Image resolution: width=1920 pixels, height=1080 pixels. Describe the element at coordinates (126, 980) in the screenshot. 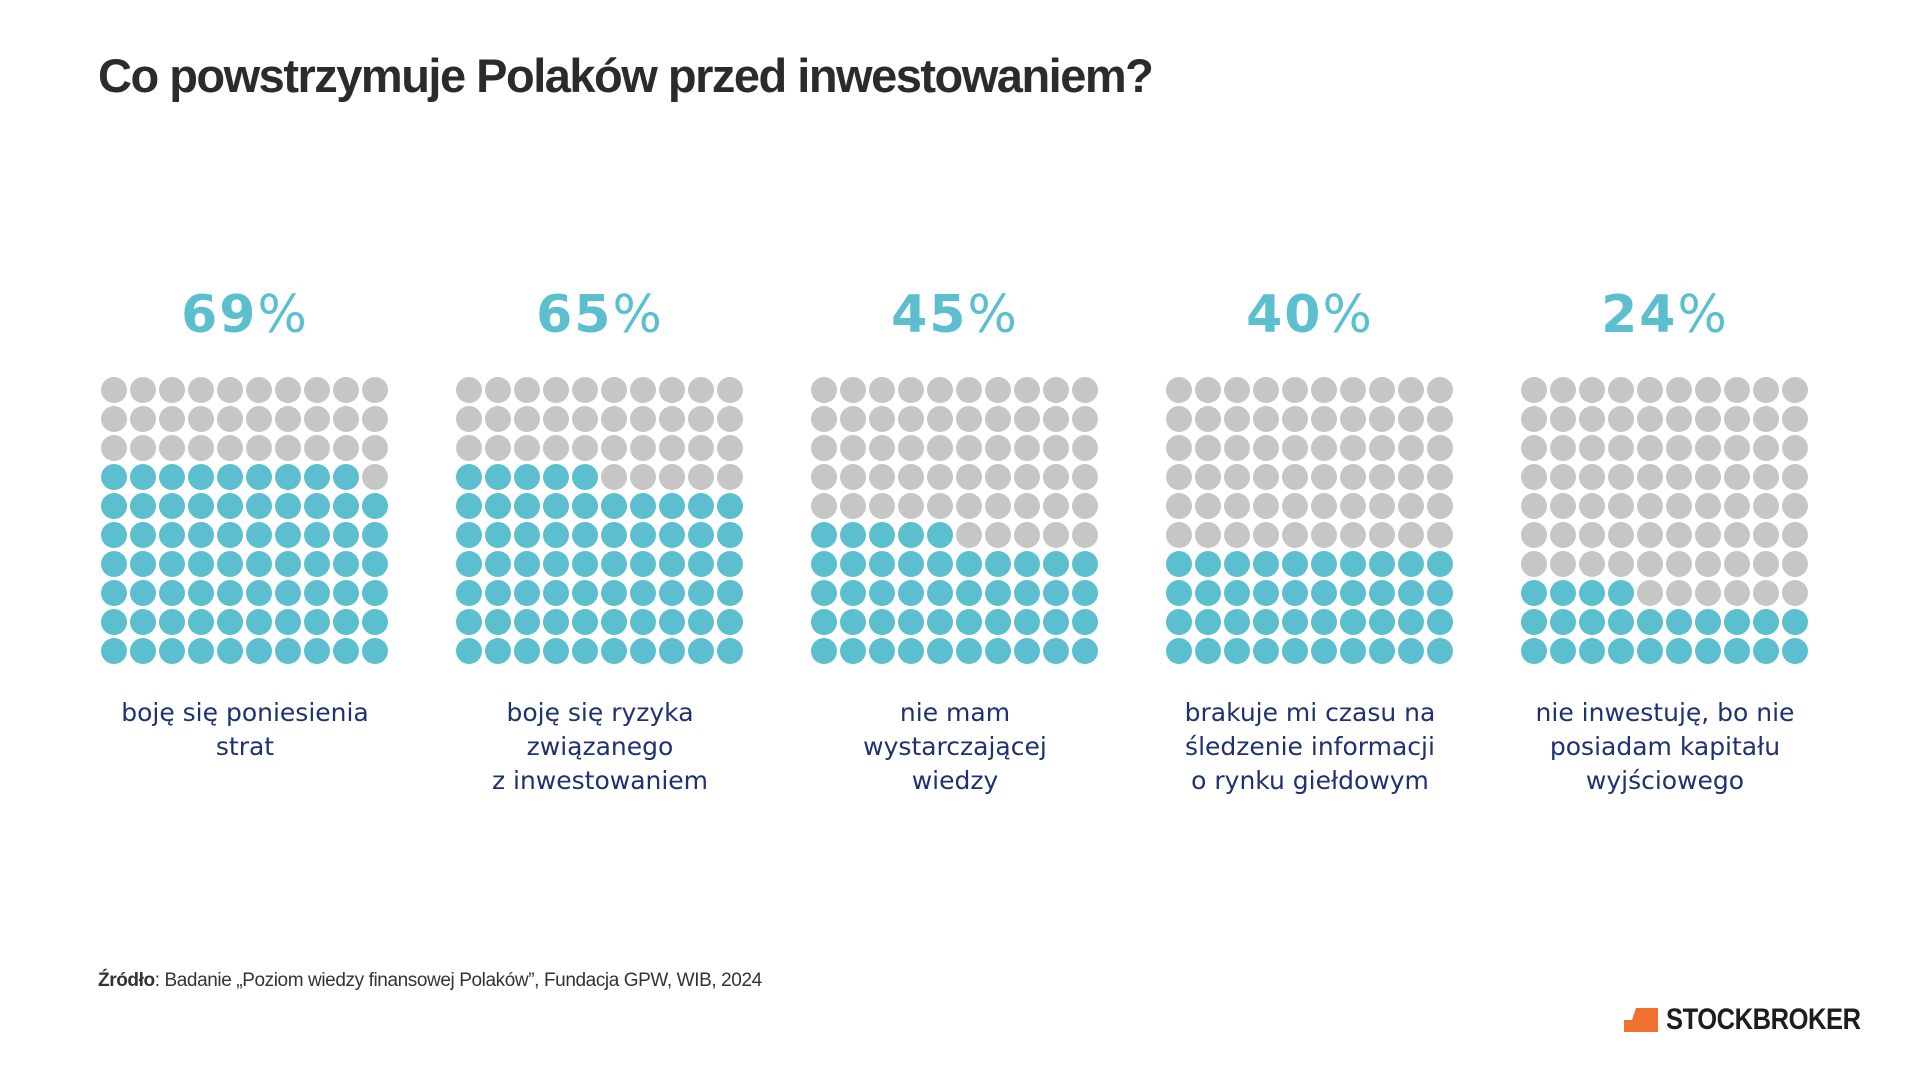

I see `source-label: Źródło` at that location.